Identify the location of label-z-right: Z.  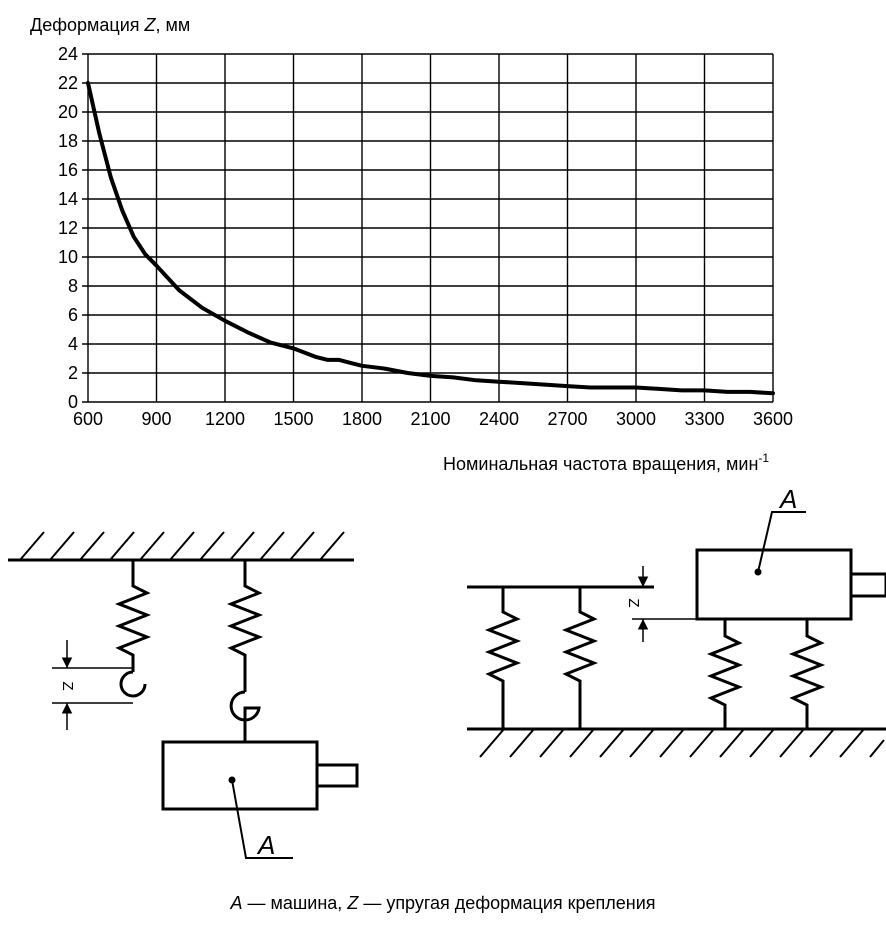
(633, 602).